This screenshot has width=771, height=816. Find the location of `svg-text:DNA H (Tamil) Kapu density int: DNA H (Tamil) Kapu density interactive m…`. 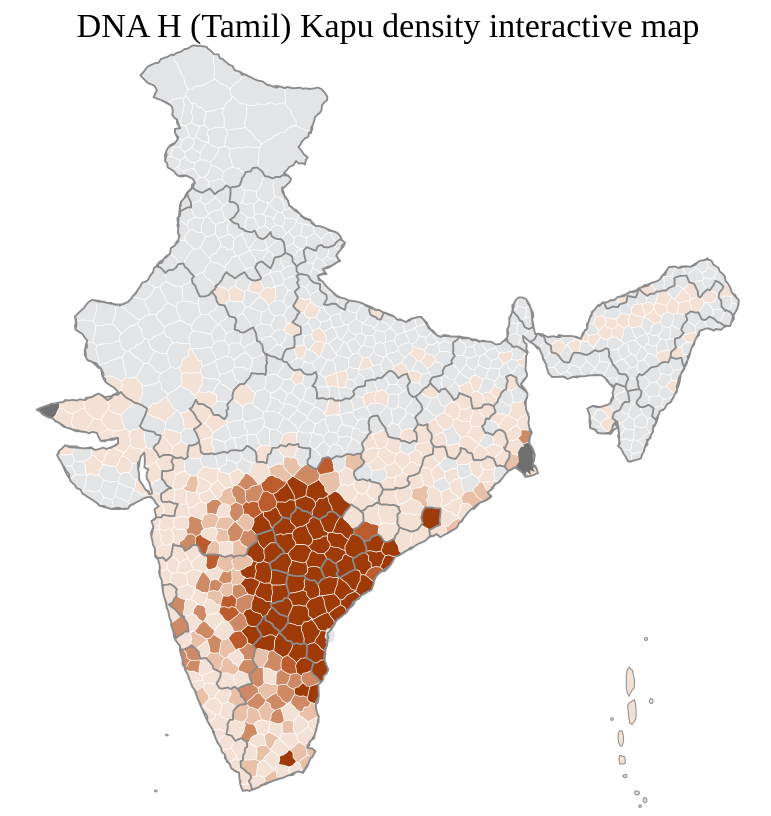

svg-text:DNA H (Tamil) Kapu density int: DNA H (Tamil) Kapu density interactive m… is located at coordinates (388, 26).